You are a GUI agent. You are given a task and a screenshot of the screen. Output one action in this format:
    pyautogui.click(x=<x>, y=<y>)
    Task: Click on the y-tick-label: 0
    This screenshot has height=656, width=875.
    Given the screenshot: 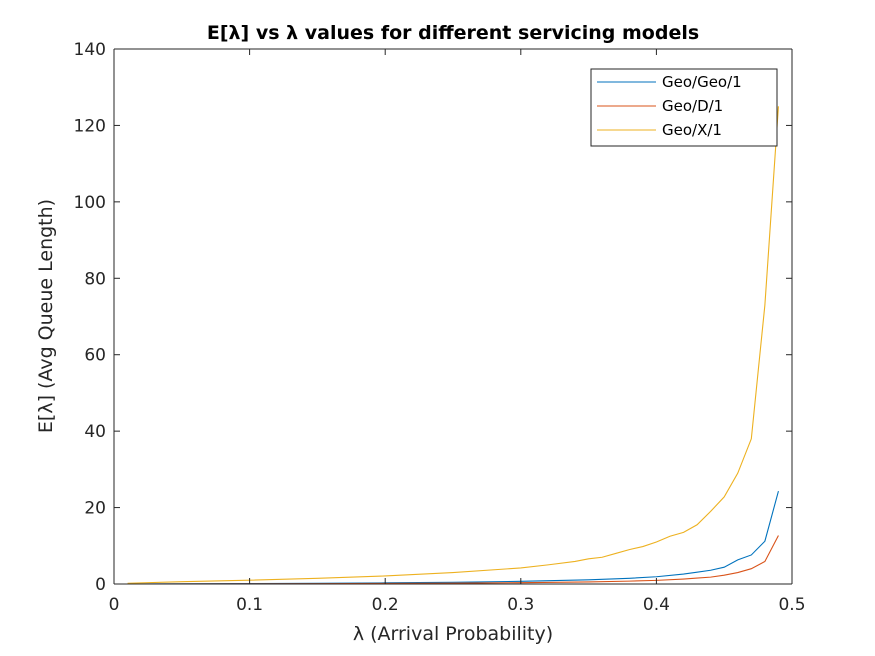 What is the action you would take?
    pyautogui.click(x=100, y=585)
    